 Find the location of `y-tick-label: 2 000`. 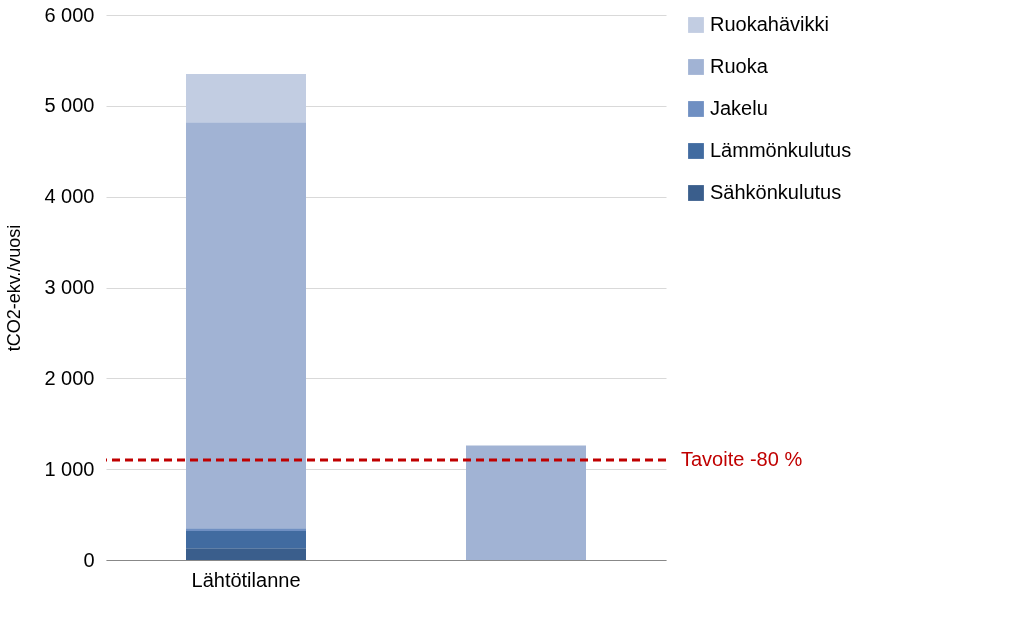

y-tick-label: 2 000 is located at coordinates (69, 377).